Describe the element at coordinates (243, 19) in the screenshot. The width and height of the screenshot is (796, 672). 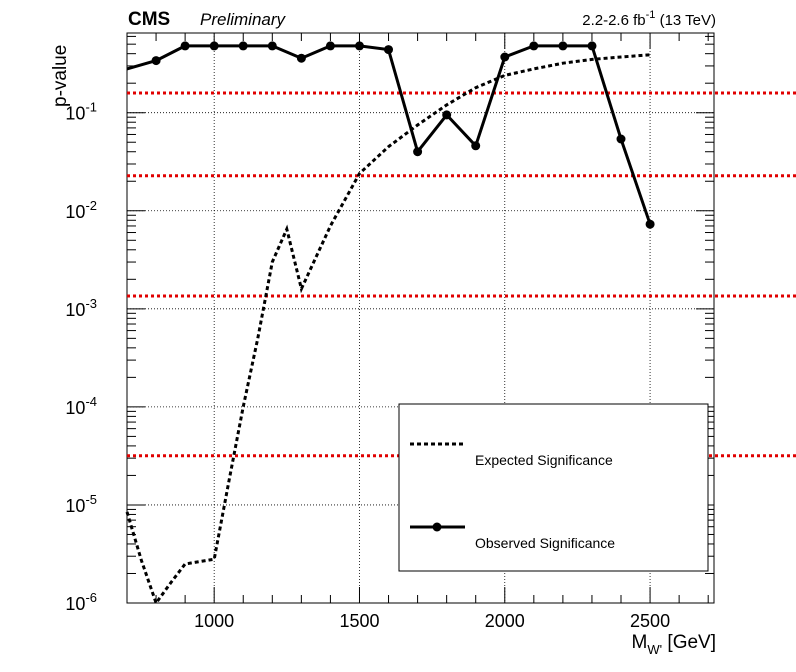
I see `status-label: Preliminary` at that location.